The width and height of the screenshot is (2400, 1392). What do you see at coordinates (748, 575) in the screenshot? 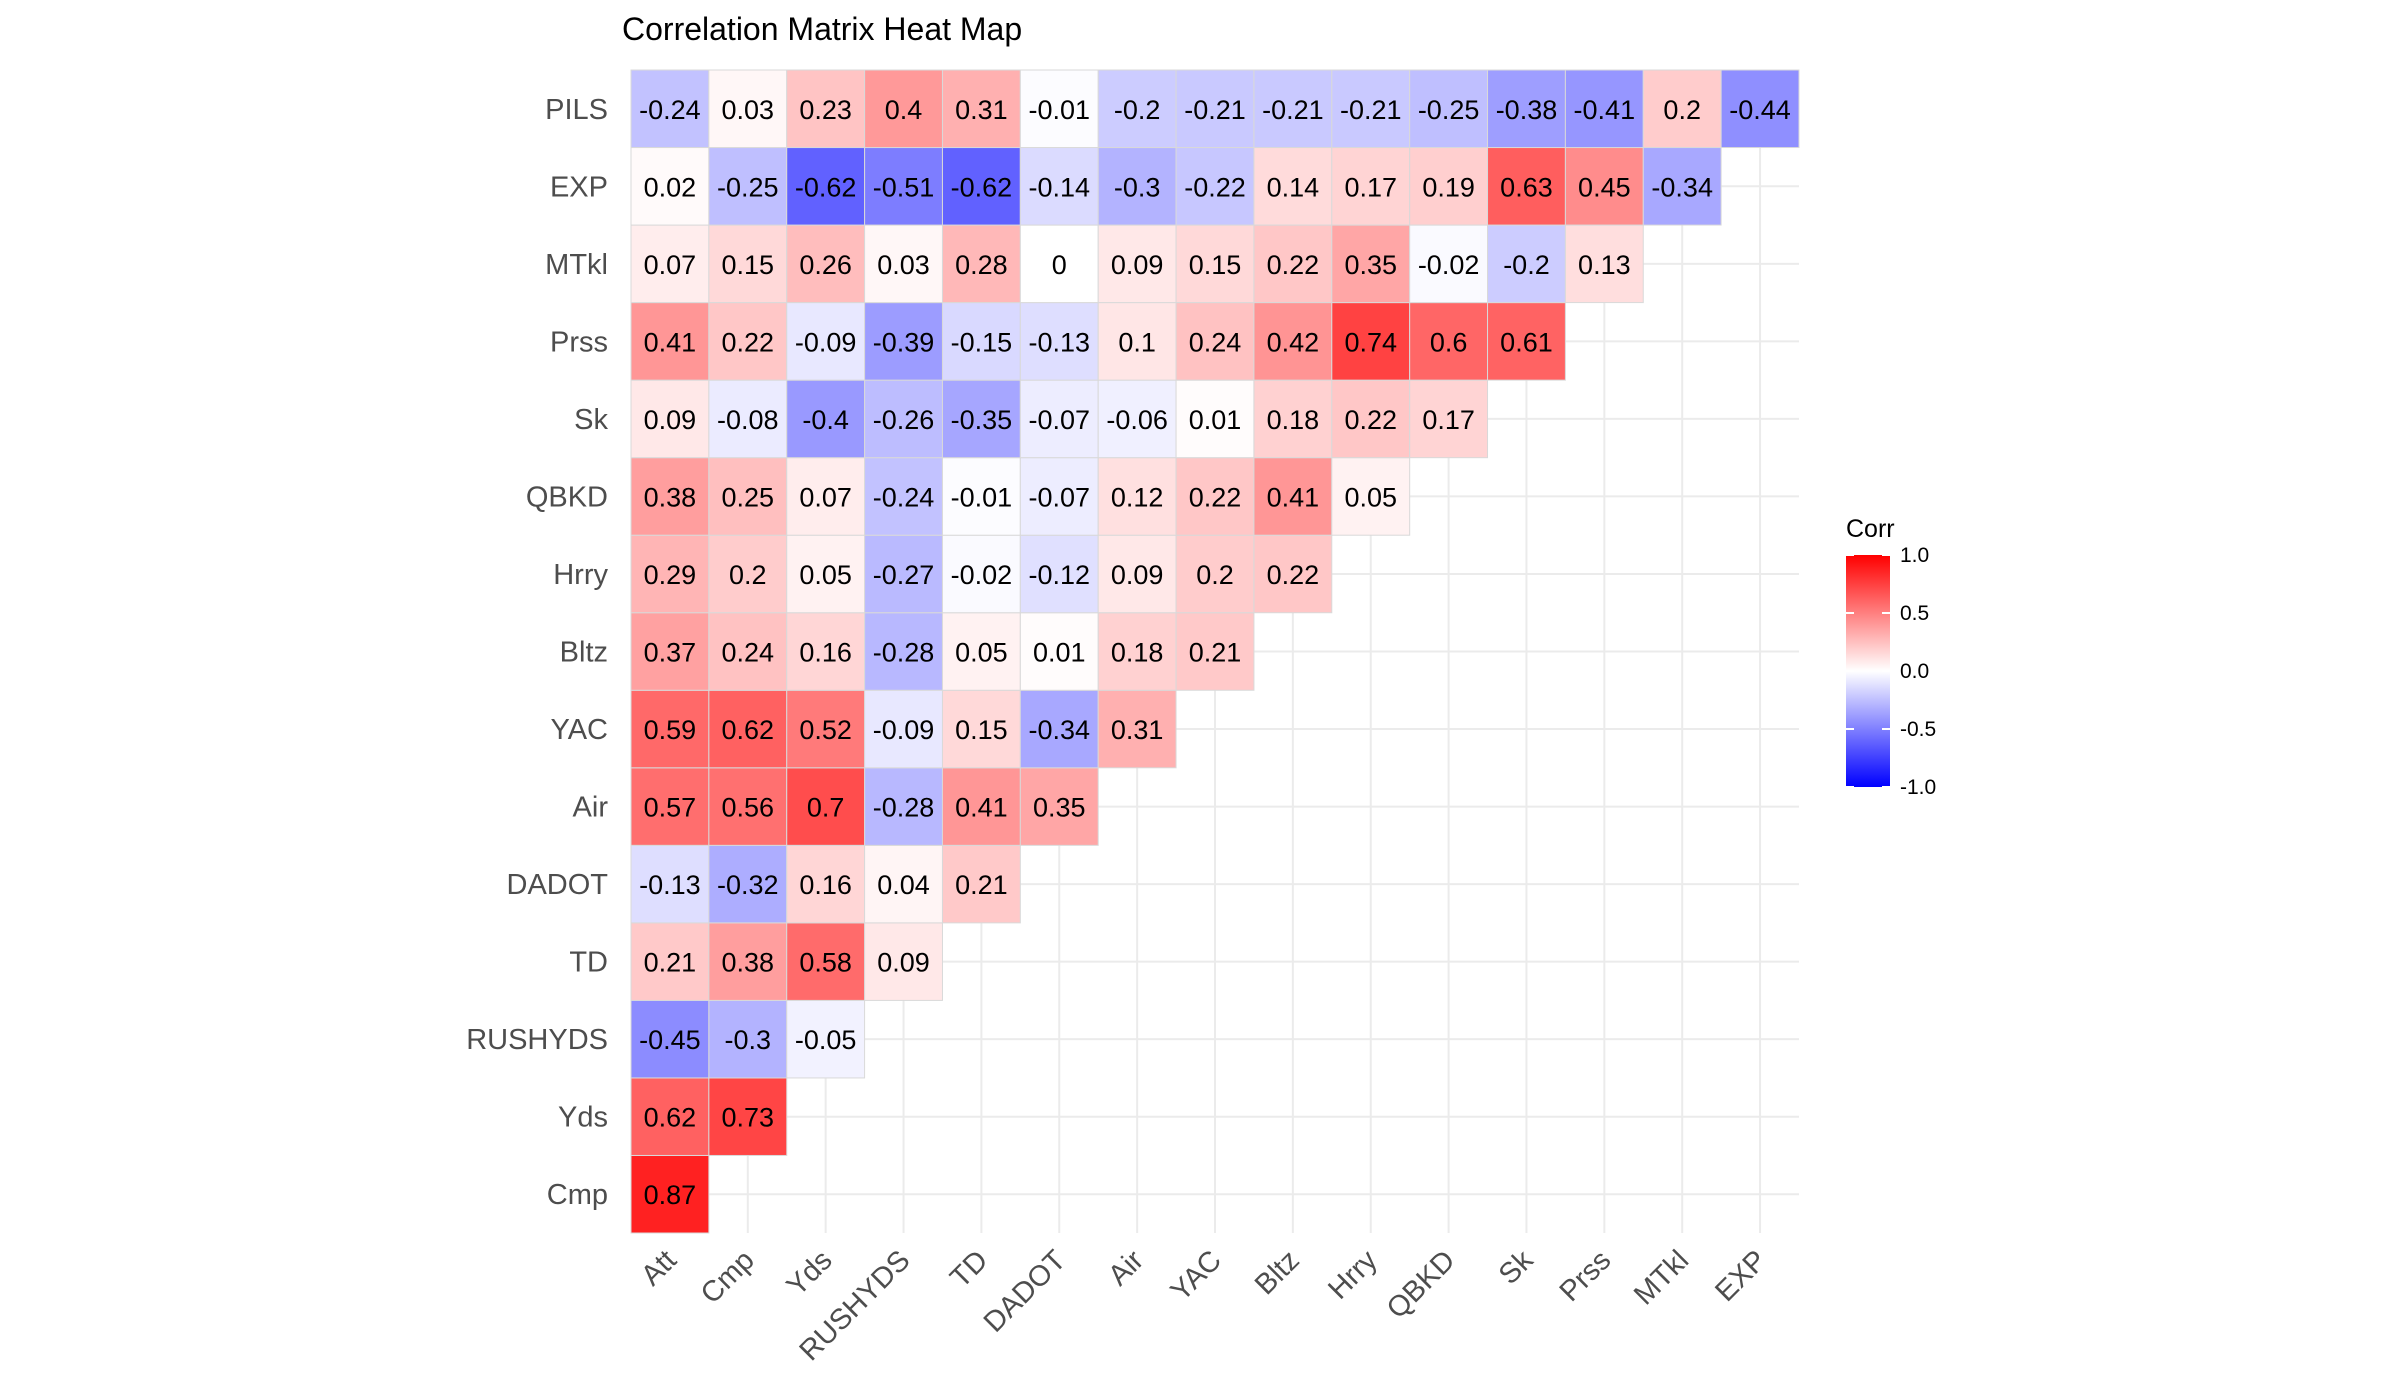
I see `cell-value-label: 0.2` at bounding box center [748, 575].